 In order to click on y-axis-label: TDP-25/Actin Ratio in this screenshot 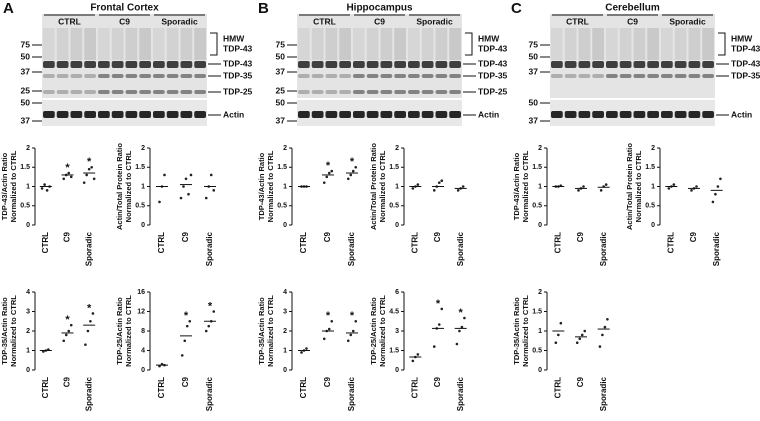, I will do `click(373, 331)`.